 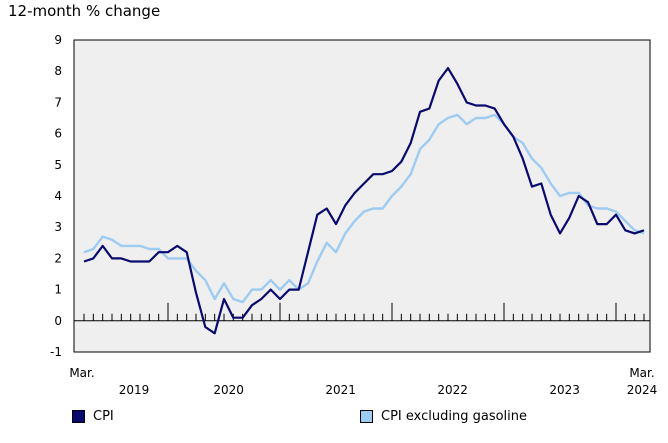 What do you see at coordinates (454, 416) in the screenshot?
I see `legend-label-cpi-excl-gasoline: CPI excluding gasoline` at bounding box center [454, 416].